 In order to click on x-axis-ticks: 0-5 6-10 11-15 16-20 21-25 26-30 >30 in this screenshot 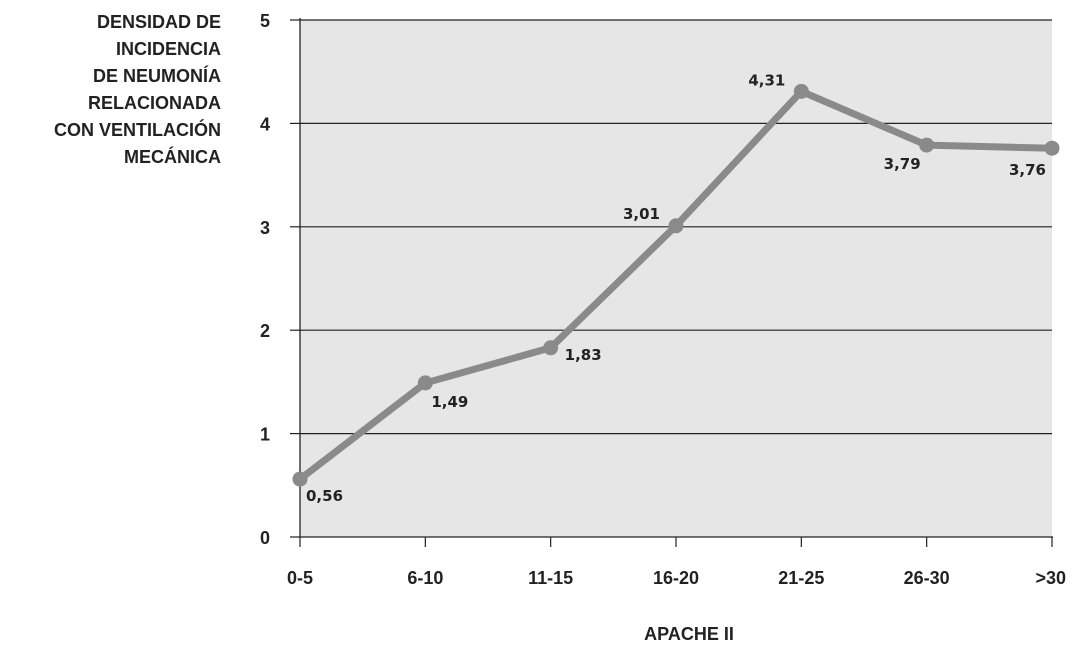, I will do `click(676, 562)`.